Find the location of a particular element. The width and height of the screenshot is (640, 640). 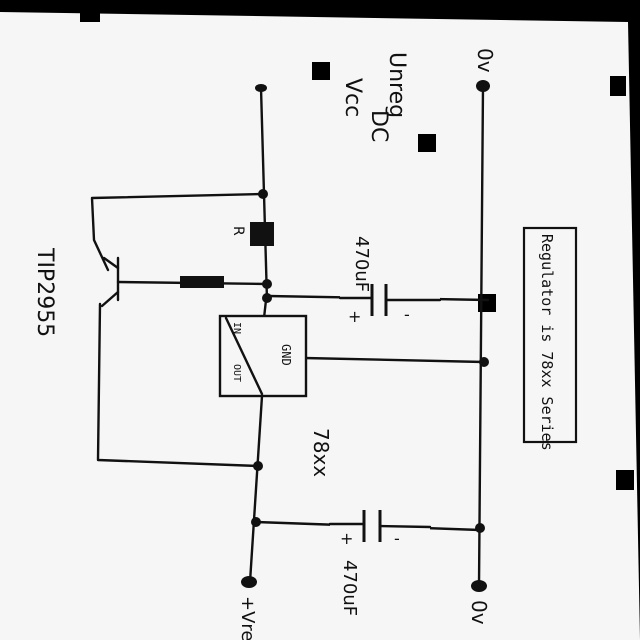

regulator-in-label: IN is located at coordinates (236, 328).